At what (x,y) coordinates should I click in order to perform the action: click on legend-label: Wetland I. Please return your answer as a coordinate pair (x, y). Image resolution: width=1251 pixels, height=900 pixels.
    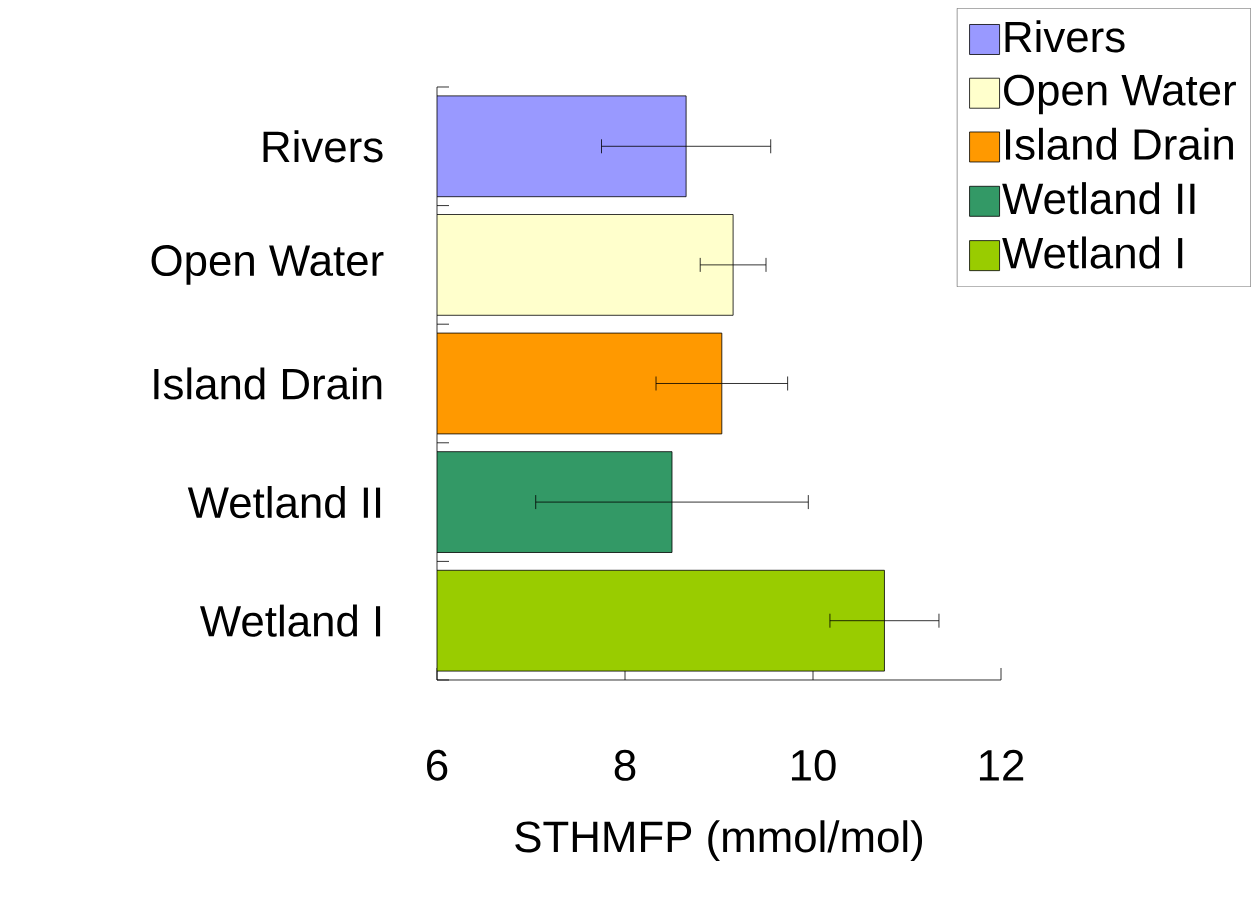
    Looking at the image, I should click on (1092, 252).